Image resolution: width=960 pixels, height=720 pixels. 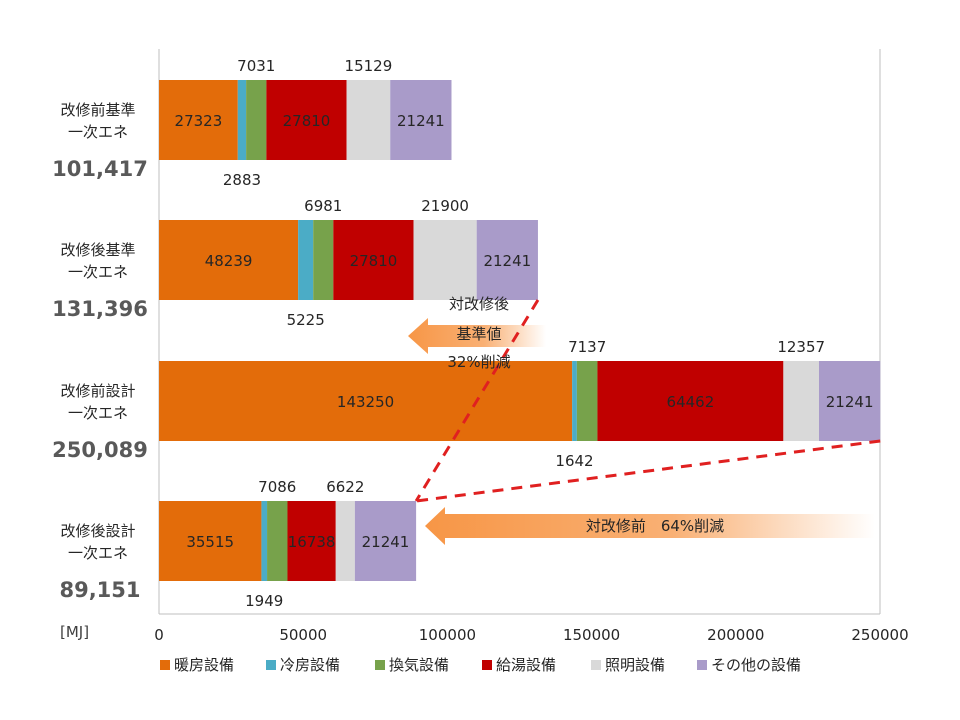 I want to click on legend-label: 暖房設備, so click(x=204, y=665).